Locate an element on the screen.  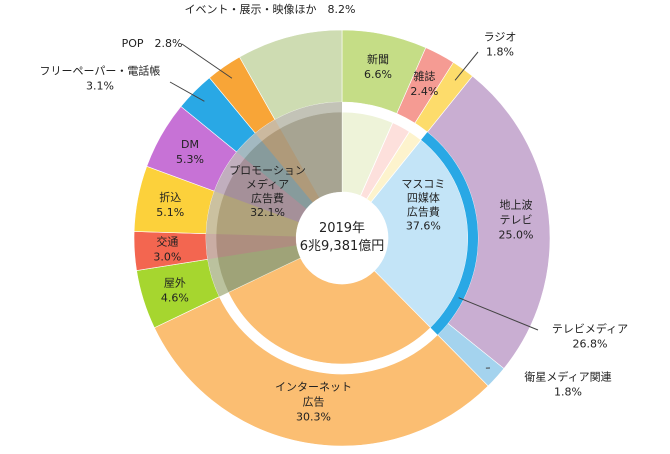
tv-media-band is located at coordinates (450, 233).